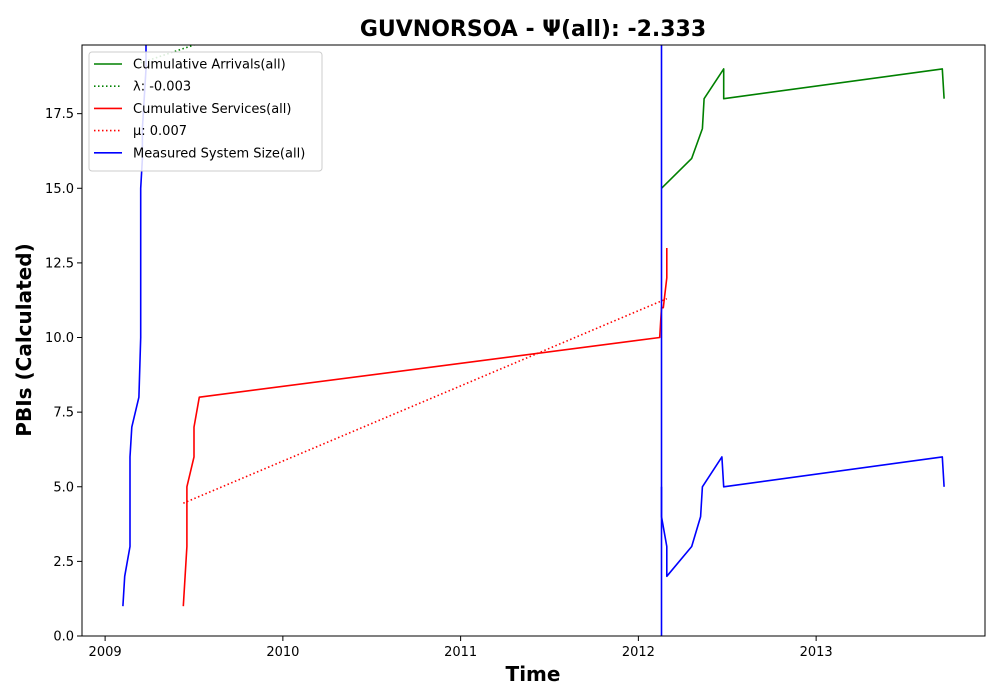 The image size is (1000, 700). Describe the element at coordinates (63, 487) in the screenshot. I see `y-tick-label: 5.0` at that location.